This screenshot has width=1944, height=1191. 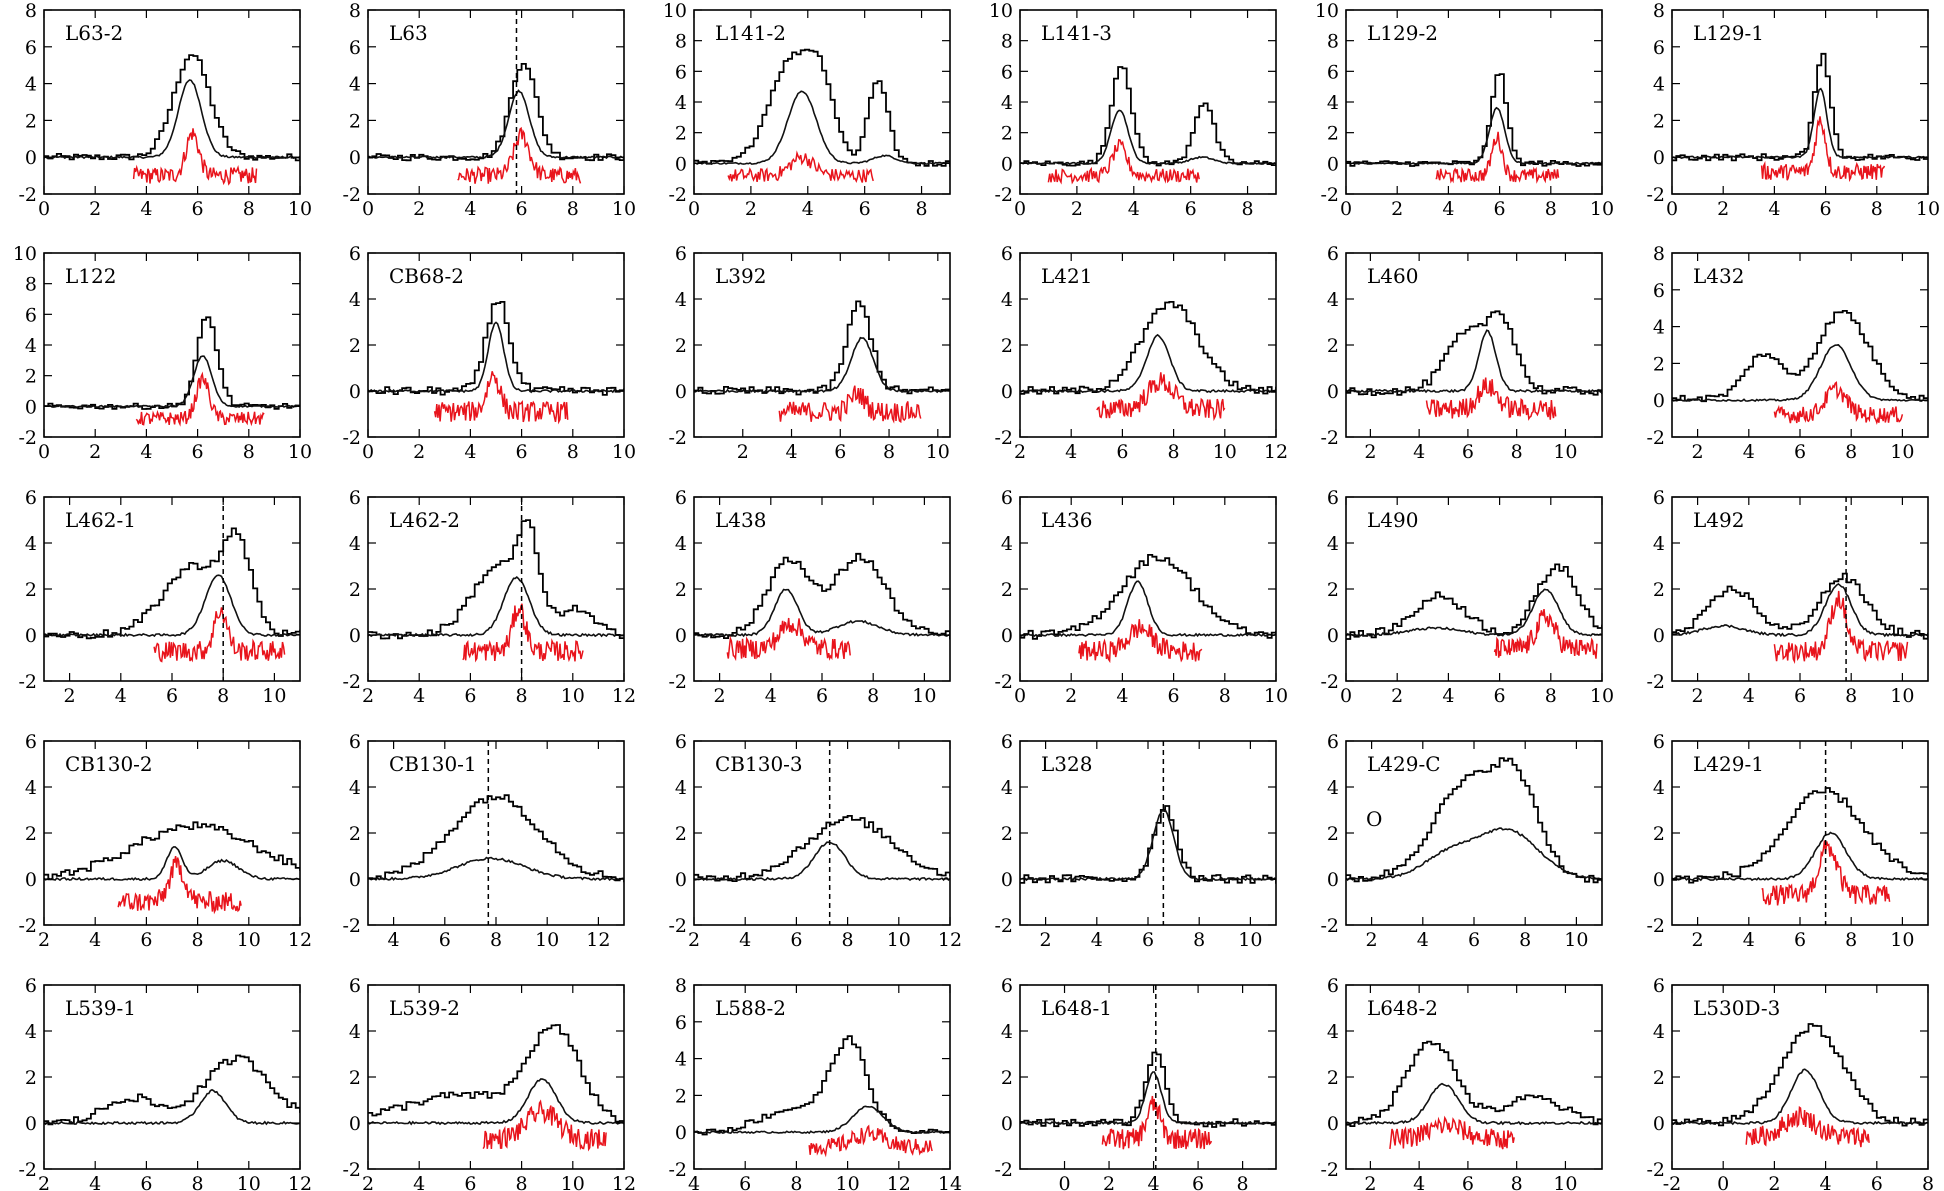 What do you see at coordinates (1076, 1008) in the screenshot?
I see `panel-title: L648-1` at bounding box center [1076, 1008].